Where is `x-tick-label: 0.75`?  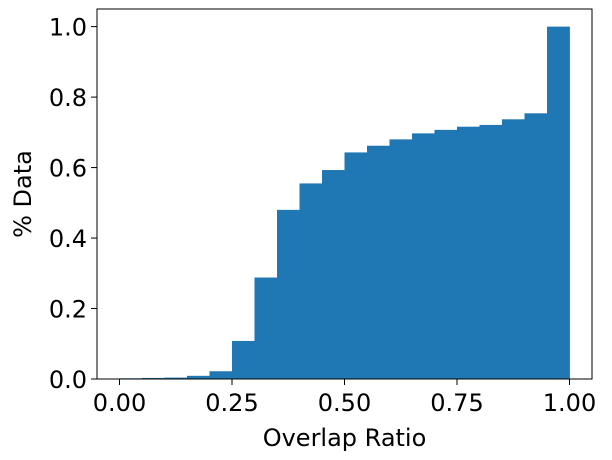
x-tick-label: 0.75 is located at coordinates (456, 403).